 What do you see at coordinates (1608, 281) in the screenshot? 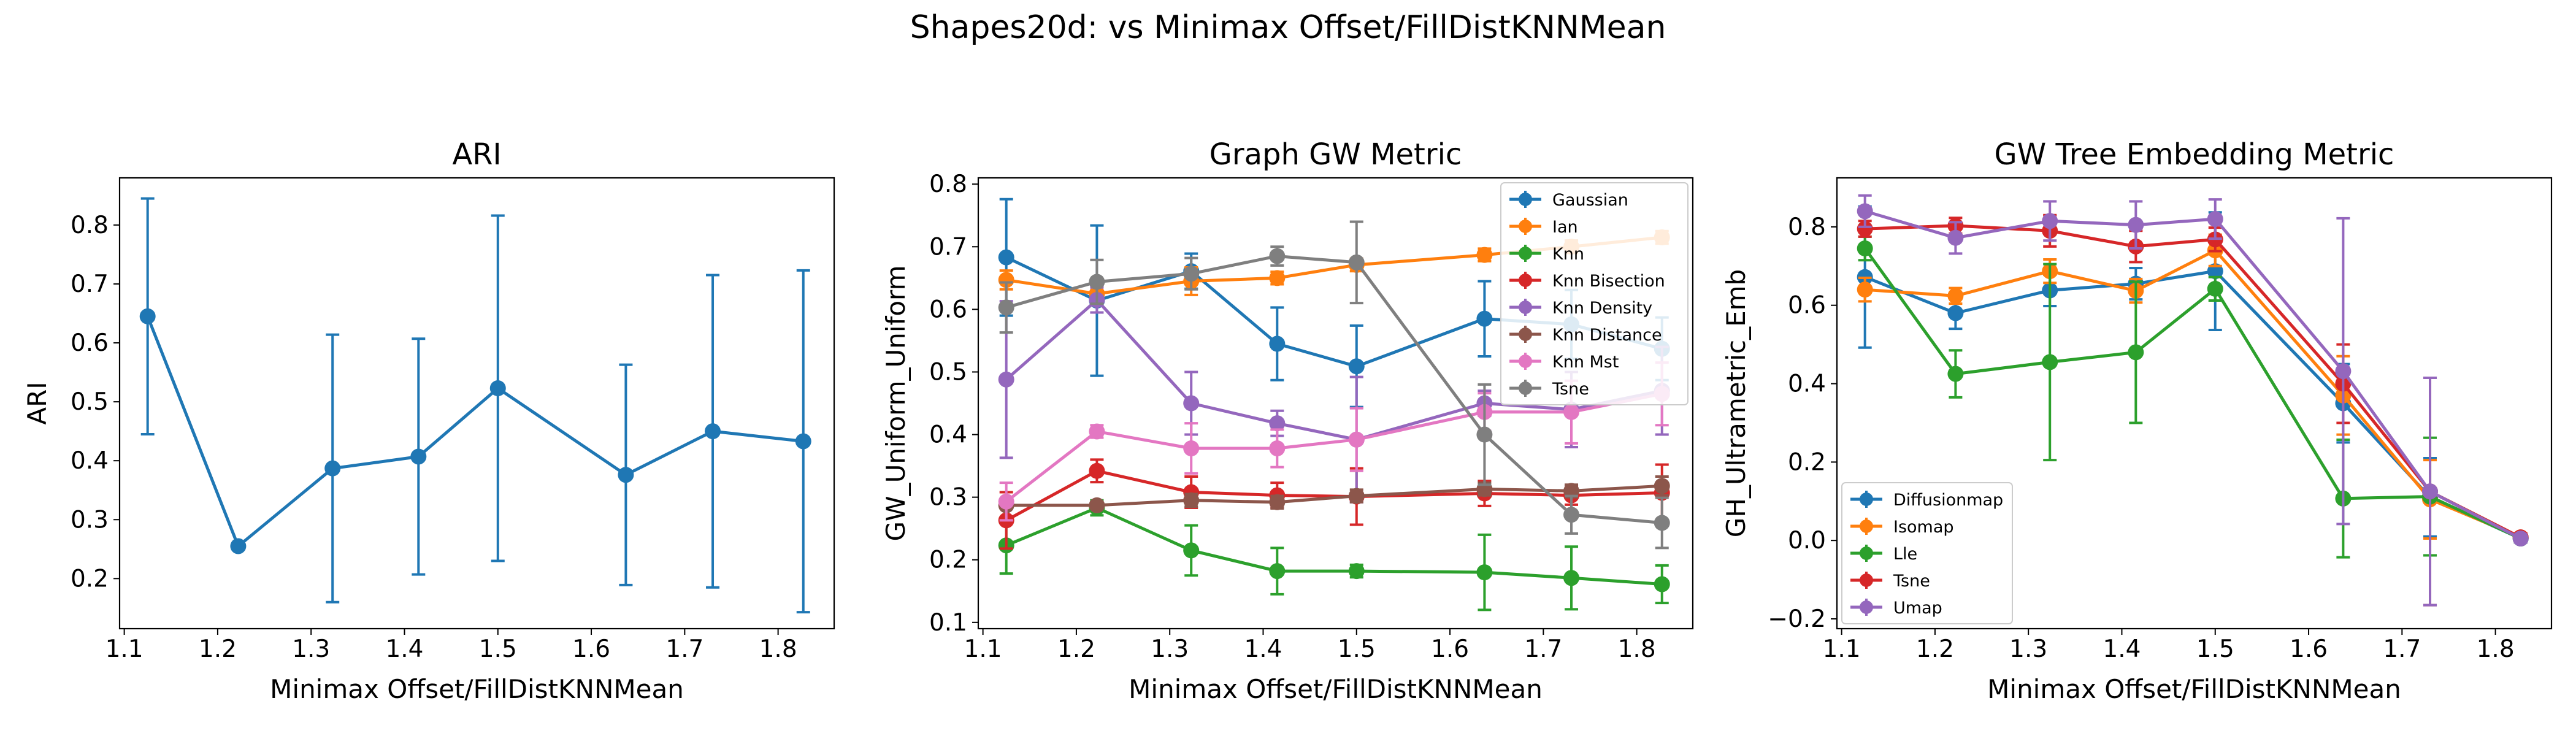
I see `legend-label: Knn Bisection` at bounding box center [1608, 281].